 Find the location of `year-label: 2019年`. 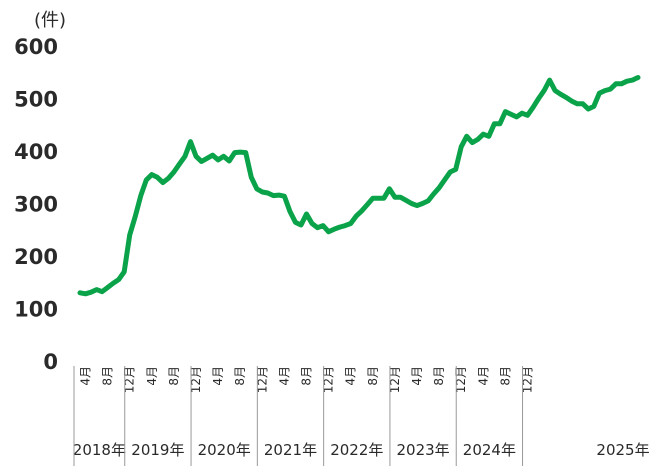

year-label: 2019年 is located at coordinates (157, 450).